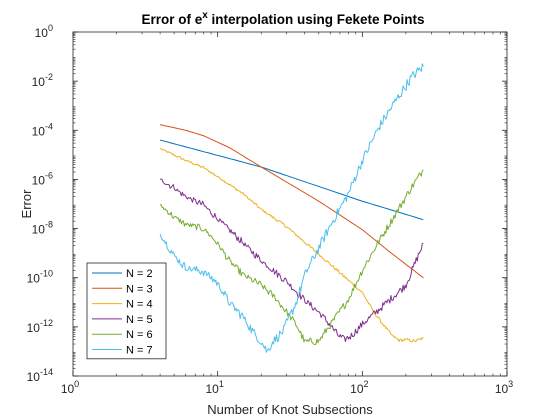 Image resolution: width=560 pixels, height=420 pixels. I want to click on y-tick-label: 10⁻¹², so click(40, 326).